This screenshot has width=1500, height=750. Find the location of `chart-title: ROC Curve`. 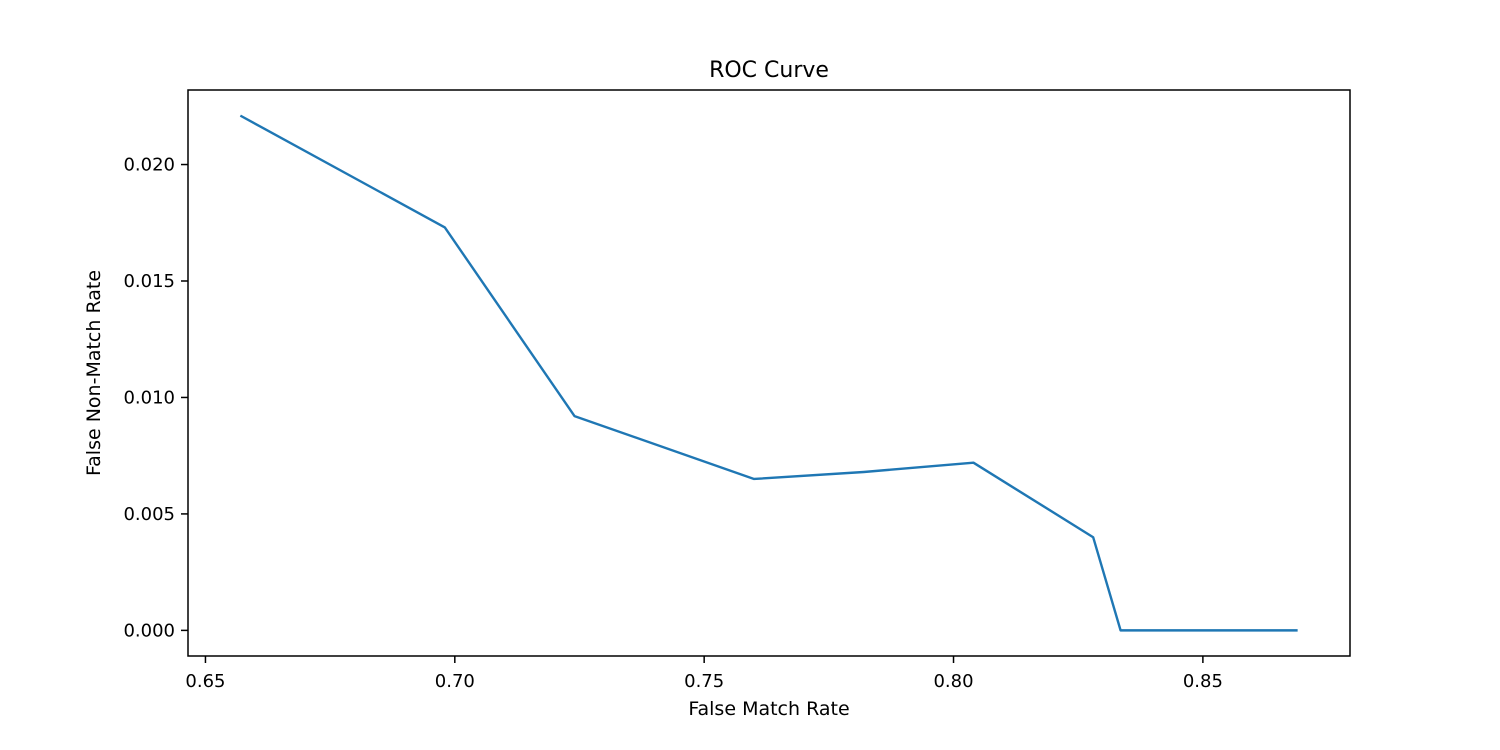

chart-title: ROC Curve is located at coordinates (769, 70).